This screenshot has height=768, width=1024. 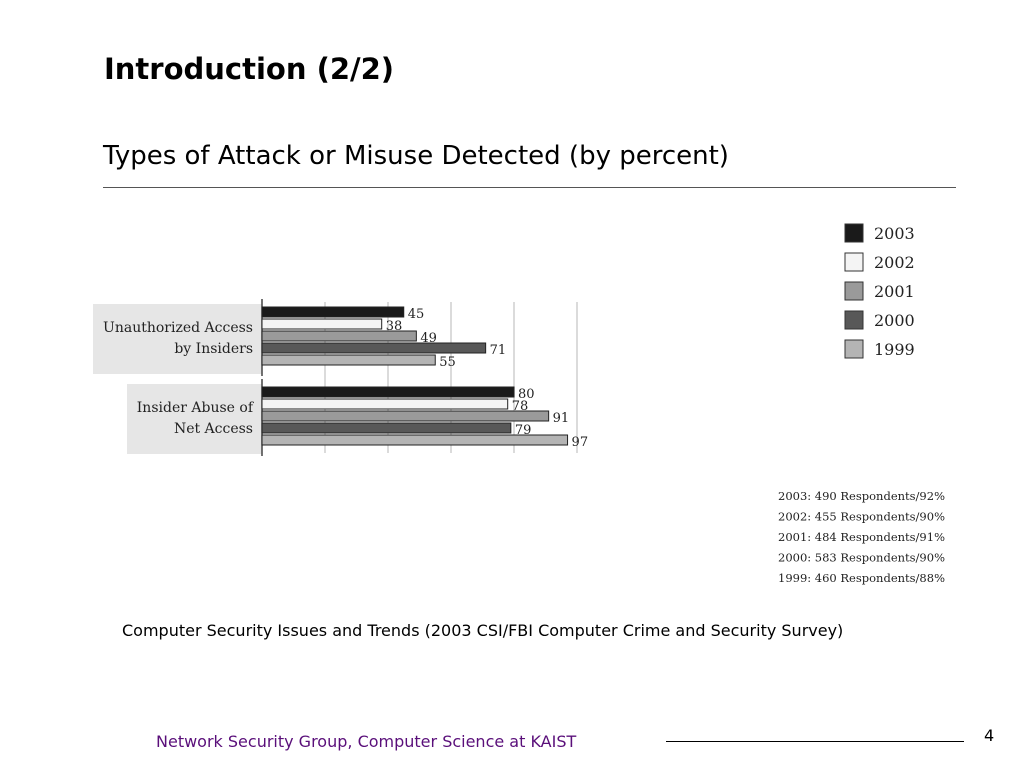 I want to click on legend-label-2002: 2002, so click(x=894, y=262).